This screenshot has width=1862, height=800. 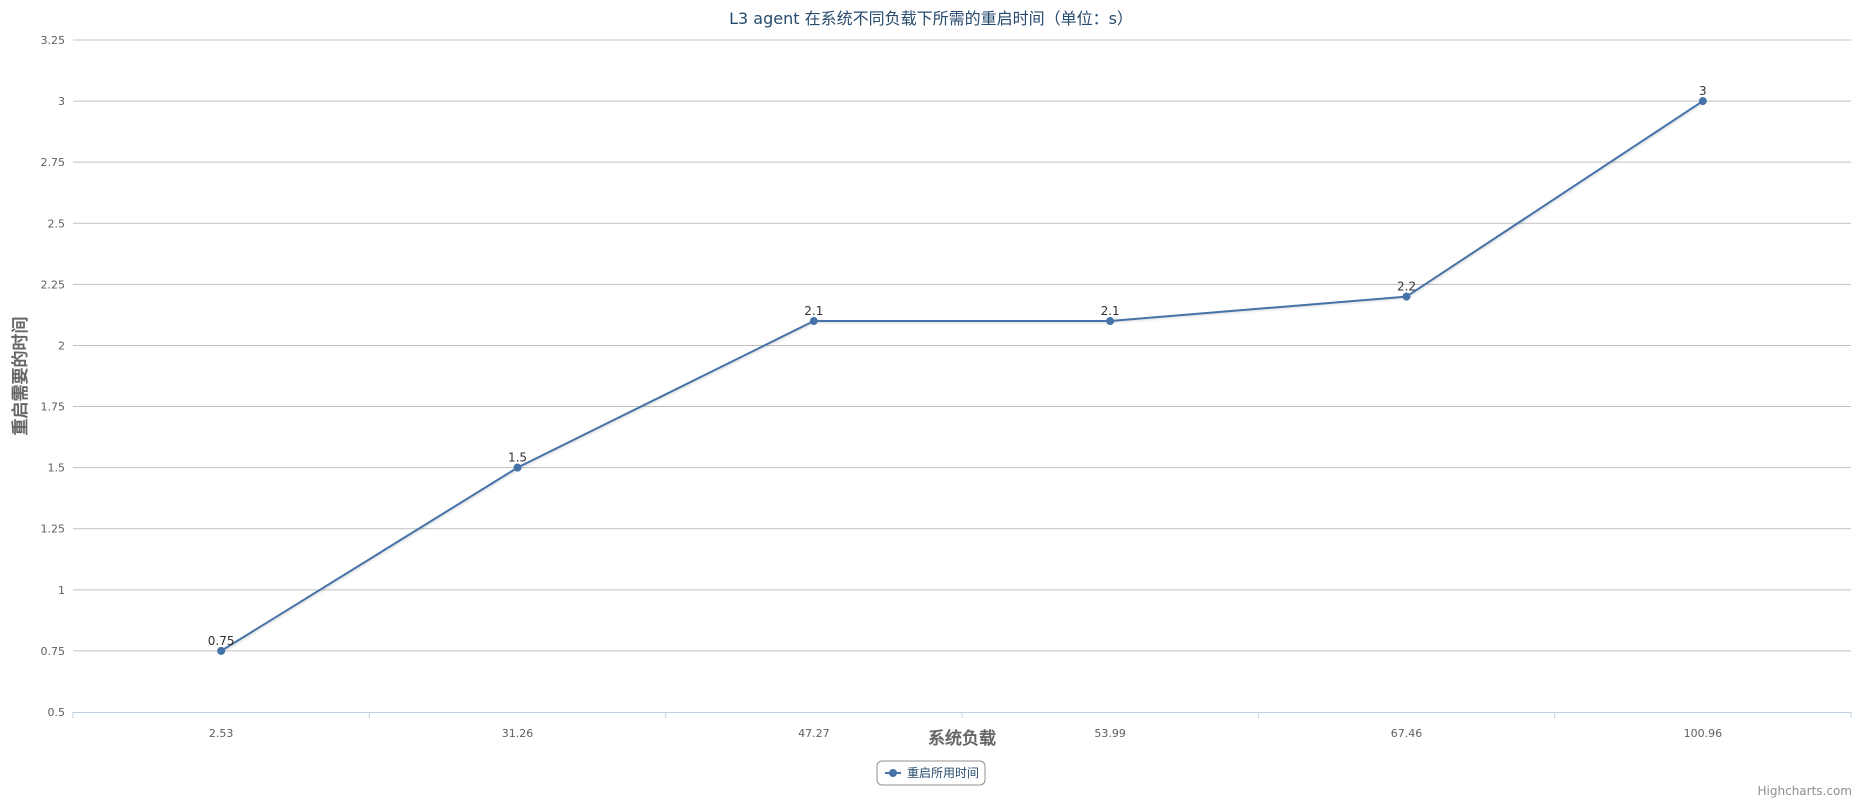 I want to click on y-tick-label: 0.75, so click(x=53, y=651).